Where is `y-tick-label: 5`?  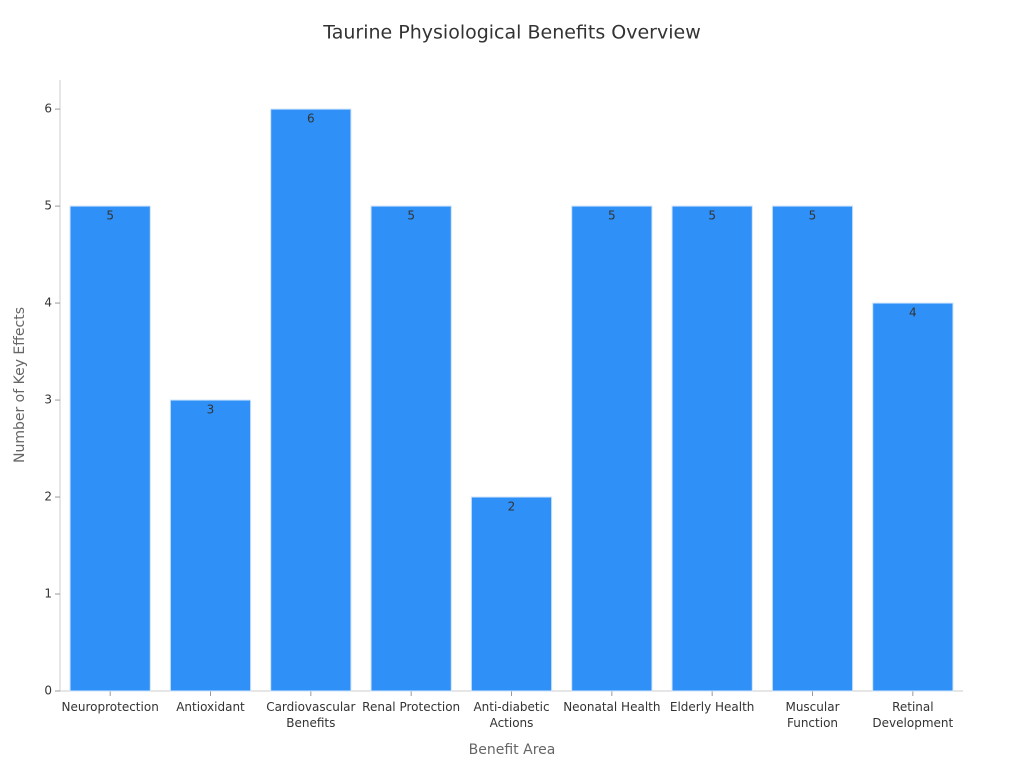 y-tick-label: 5 is located at coordinates (48, 206).